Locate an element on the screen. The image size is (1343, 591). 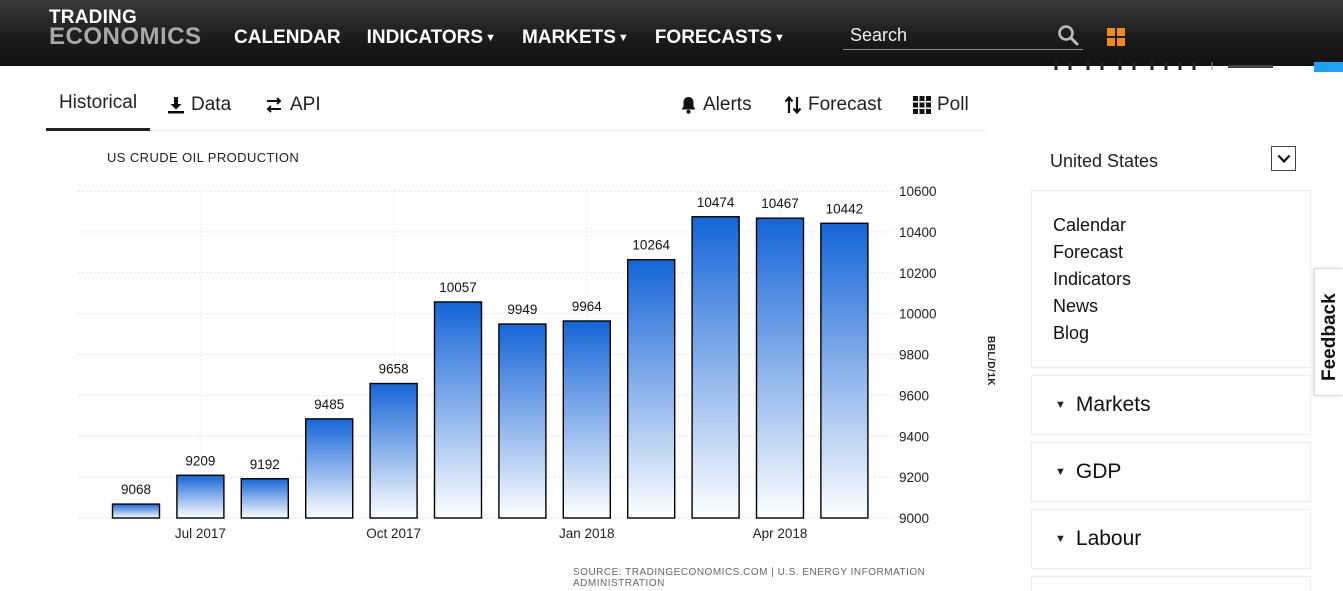
tab-label: API is located at coordinates (305, 104).